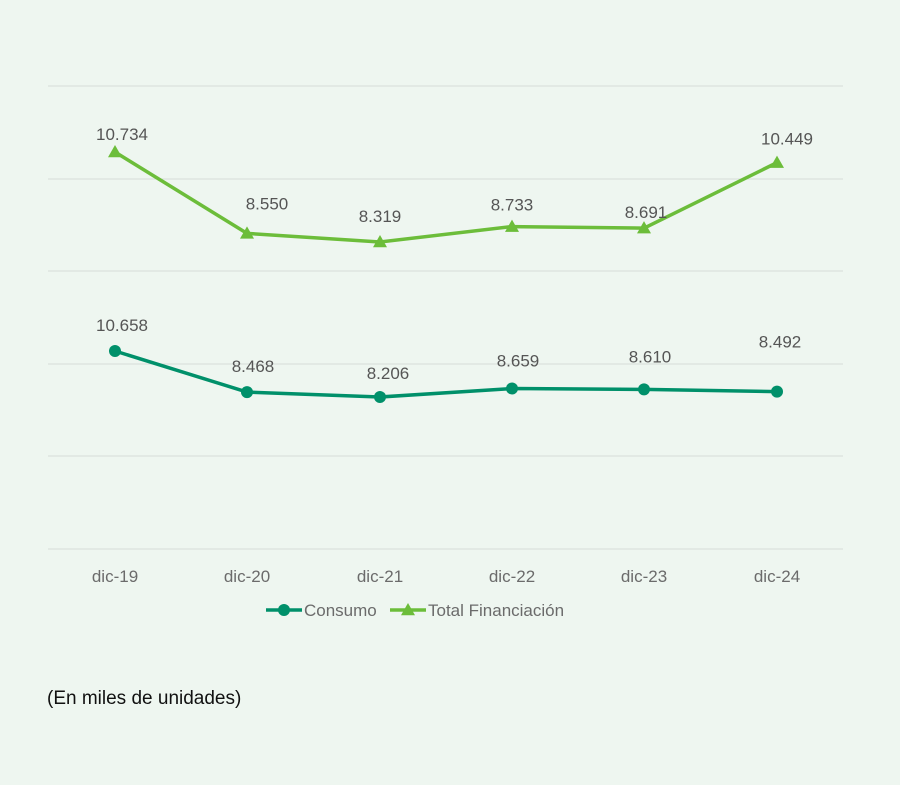  Describe the element at coordinates (777, 576) in the screenshot. I see `x-tick-label: dic-24` at that location.